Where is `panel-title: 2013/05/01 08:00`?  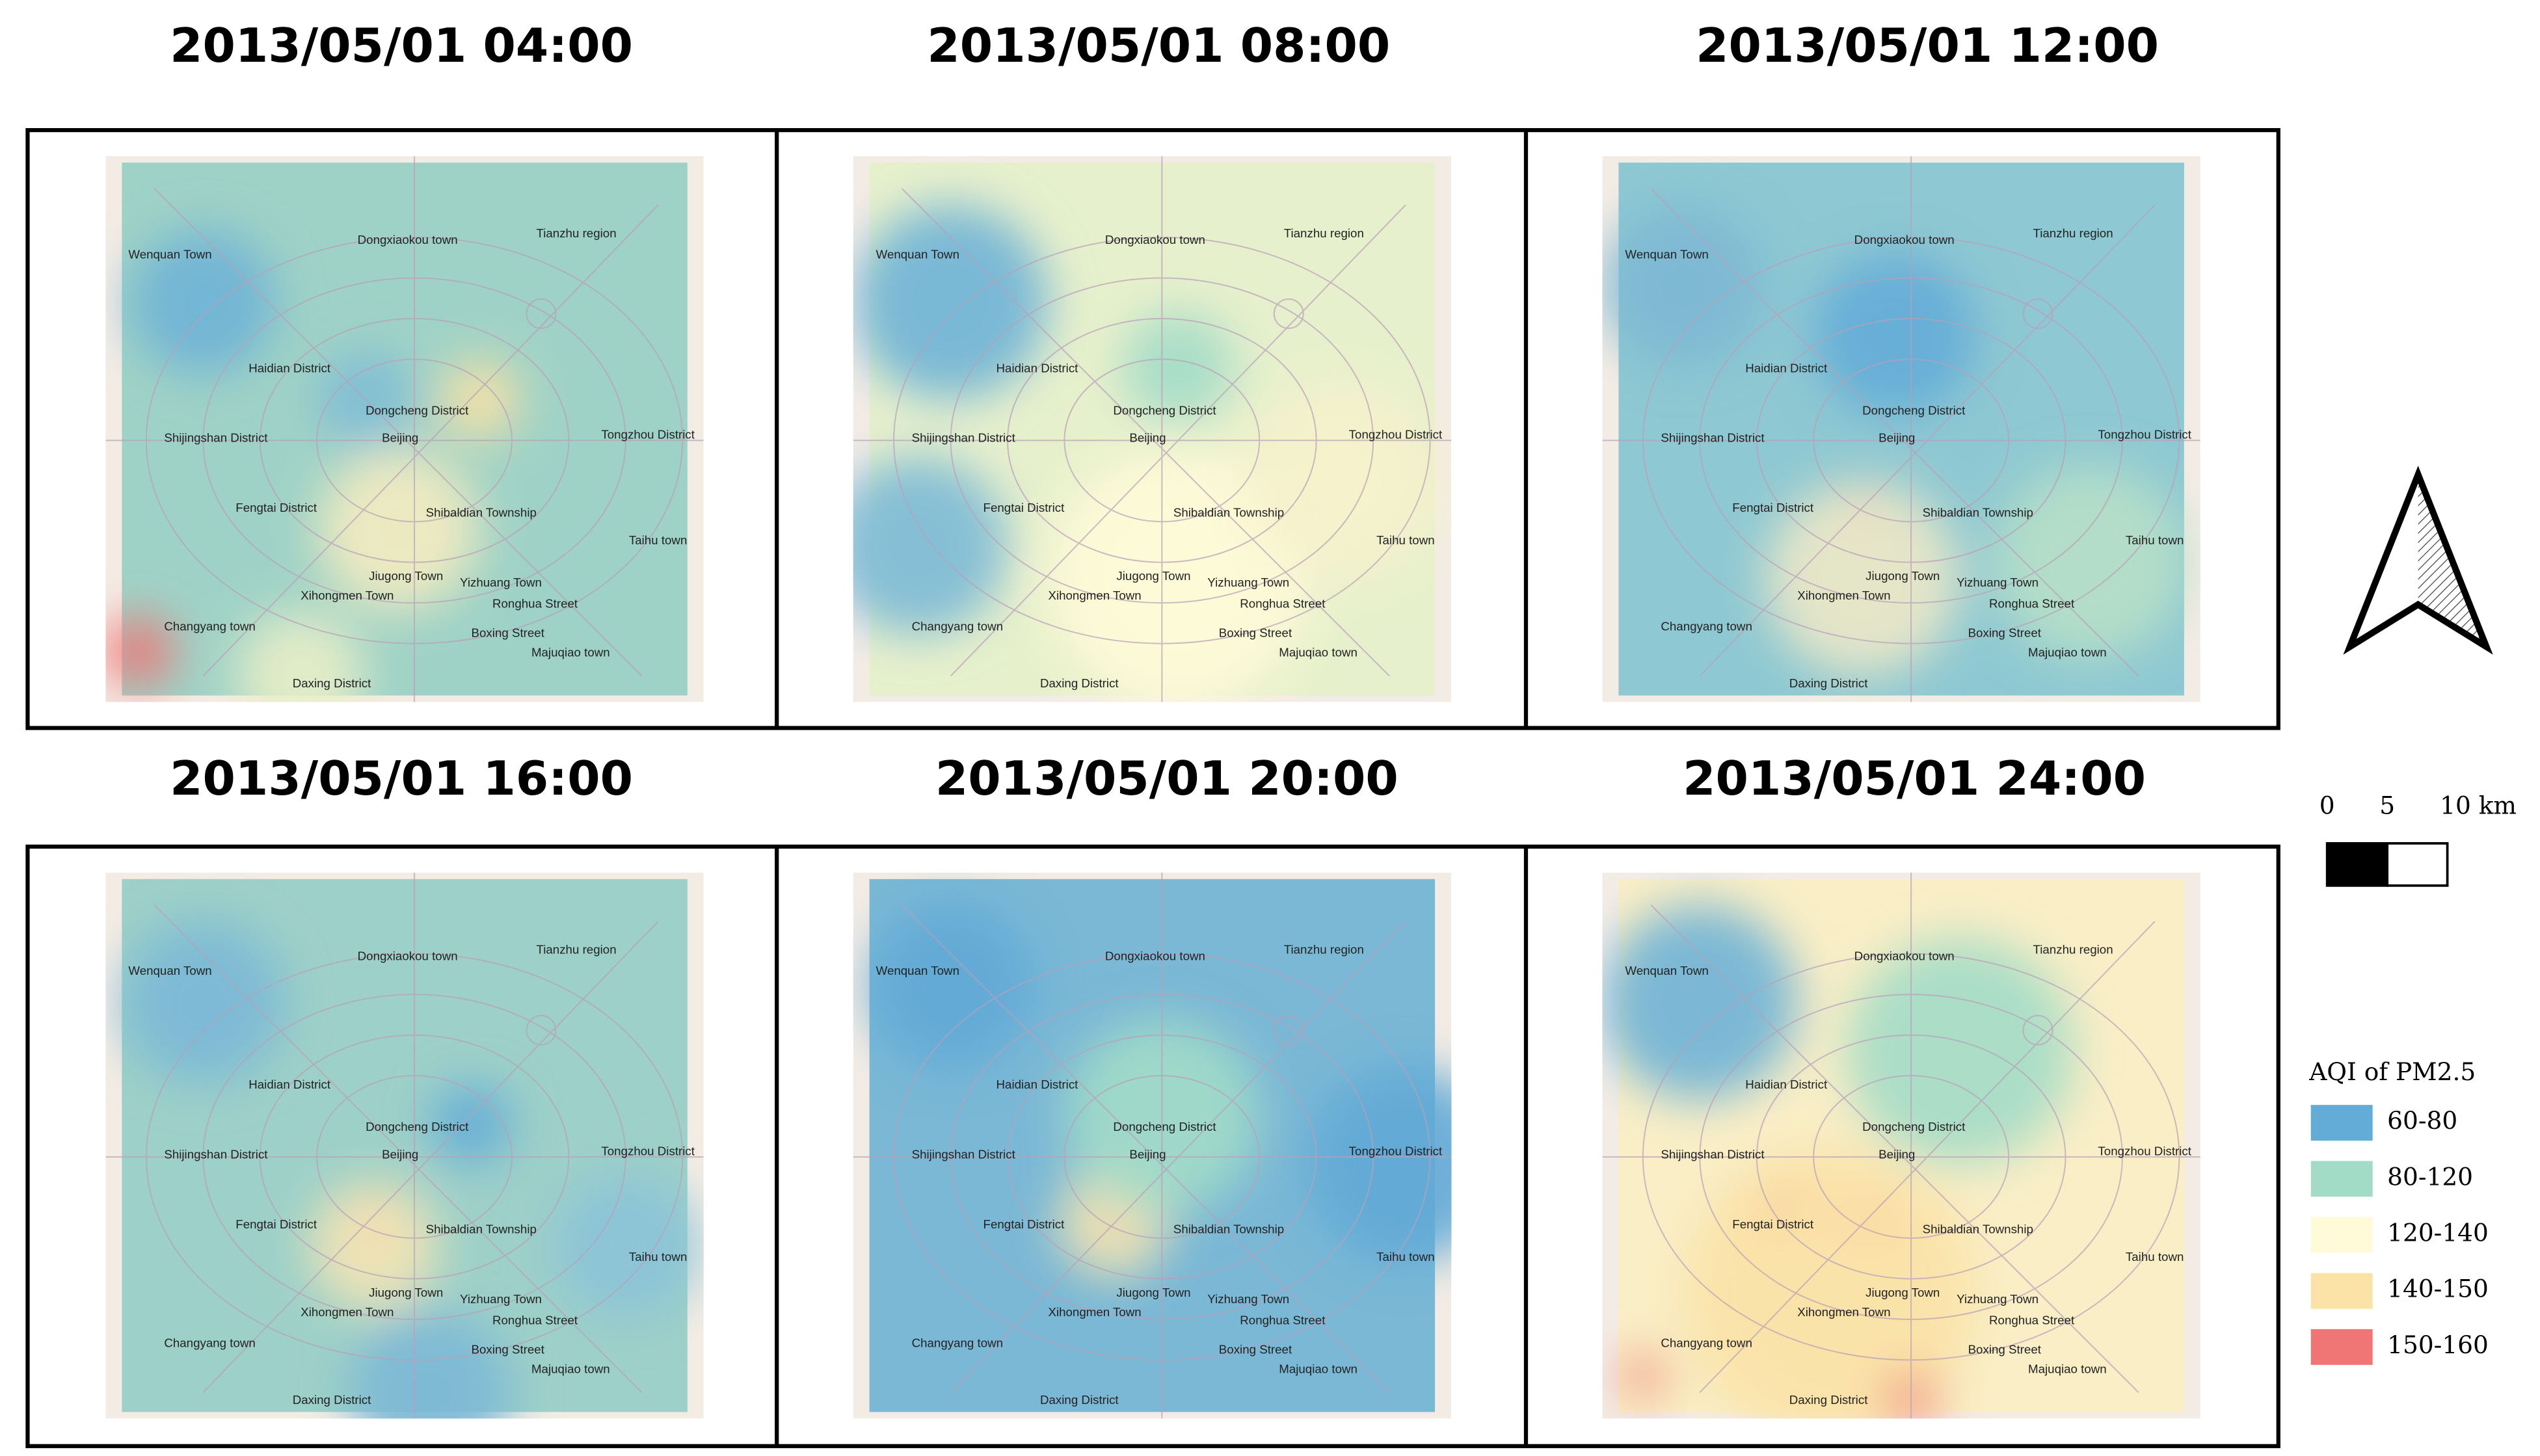 panel-title: 2013/05/01 08:00 is located at coordinates (1158, 46).